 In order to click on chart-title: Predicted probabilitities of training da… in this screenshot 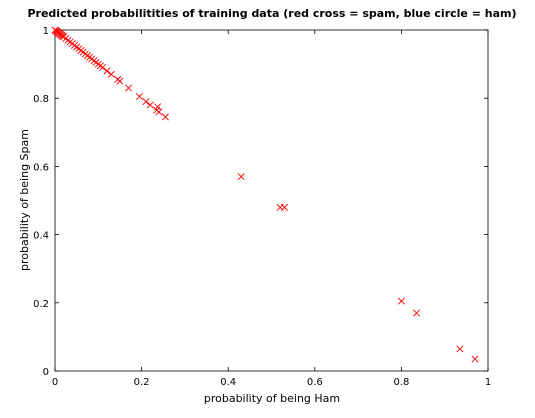, I will do `click(271, 13)`.